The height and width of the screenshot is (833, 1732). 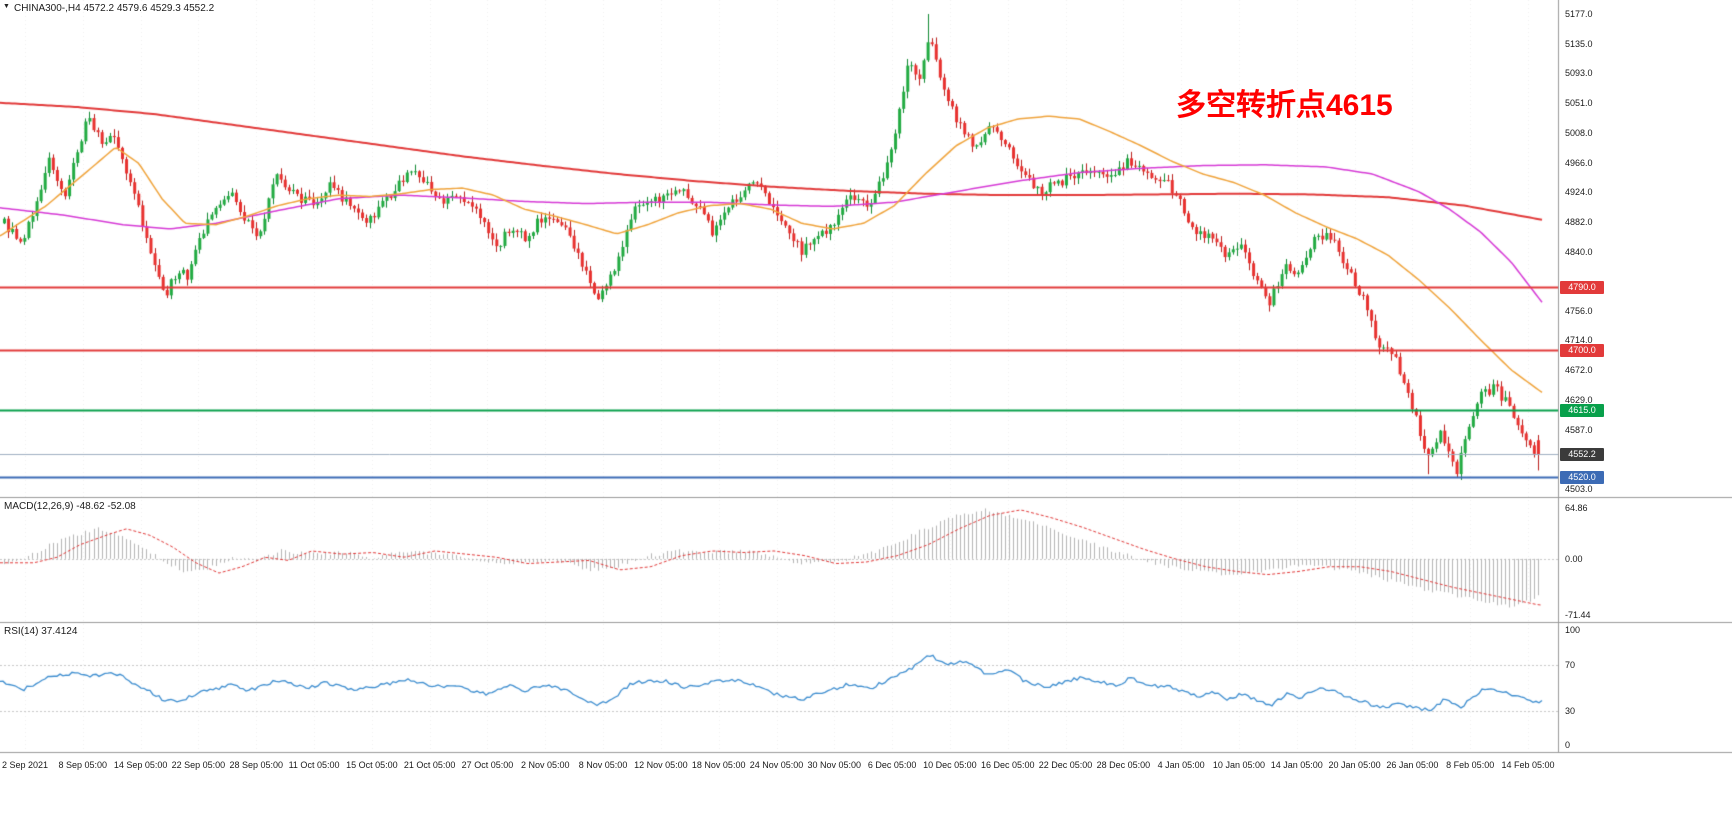 What do you see at coordinates (1579, 340) in the screenshot?
I see `axis-tick-label: 4714.0` at bounding box center [1579, 340].